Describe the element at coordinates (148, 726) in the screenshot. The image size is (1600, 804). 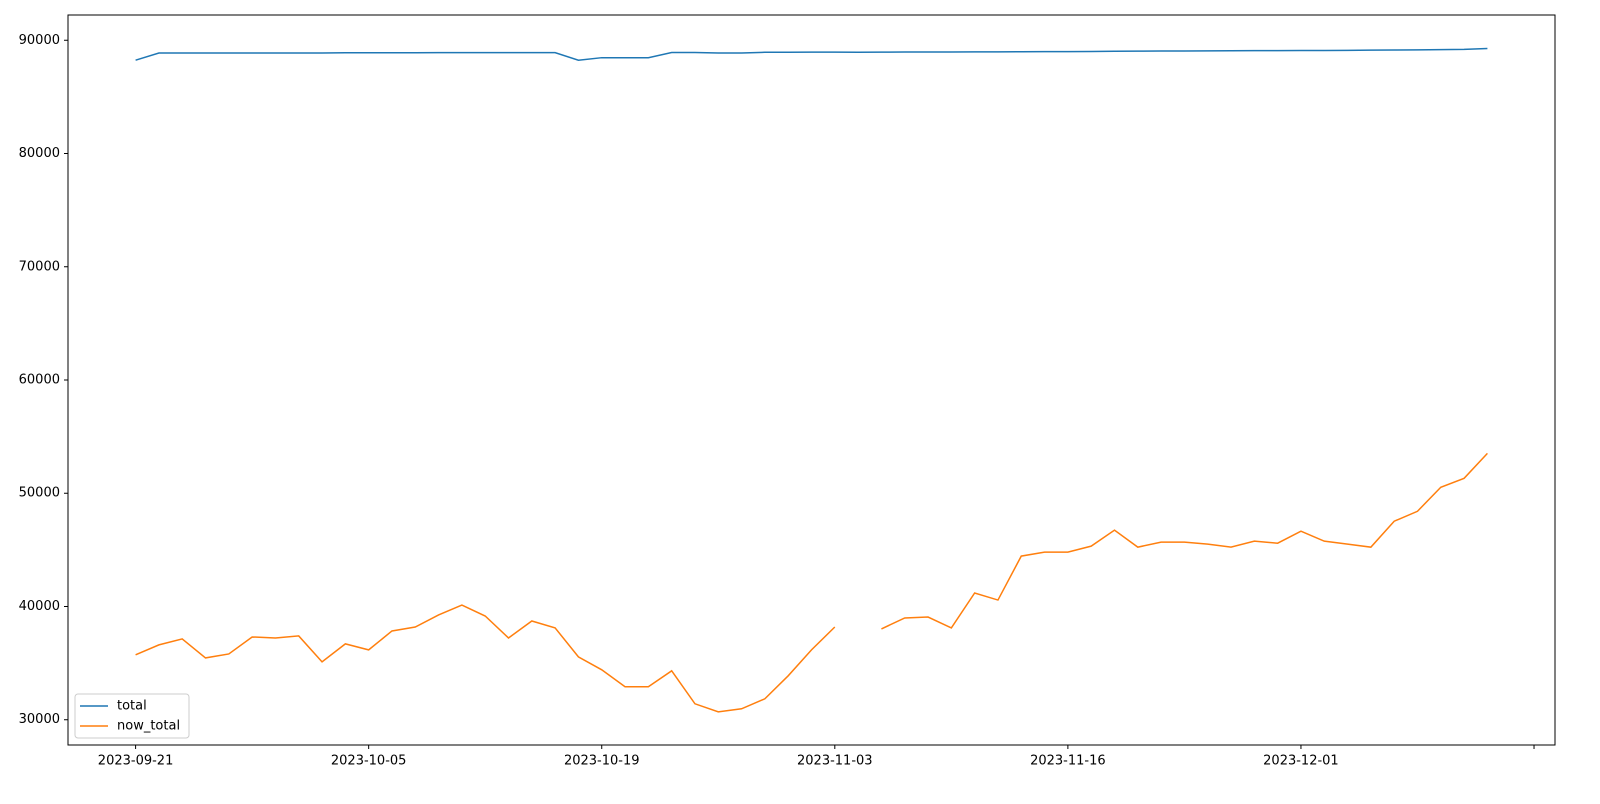
I see `legend-label: now_total` at that location.